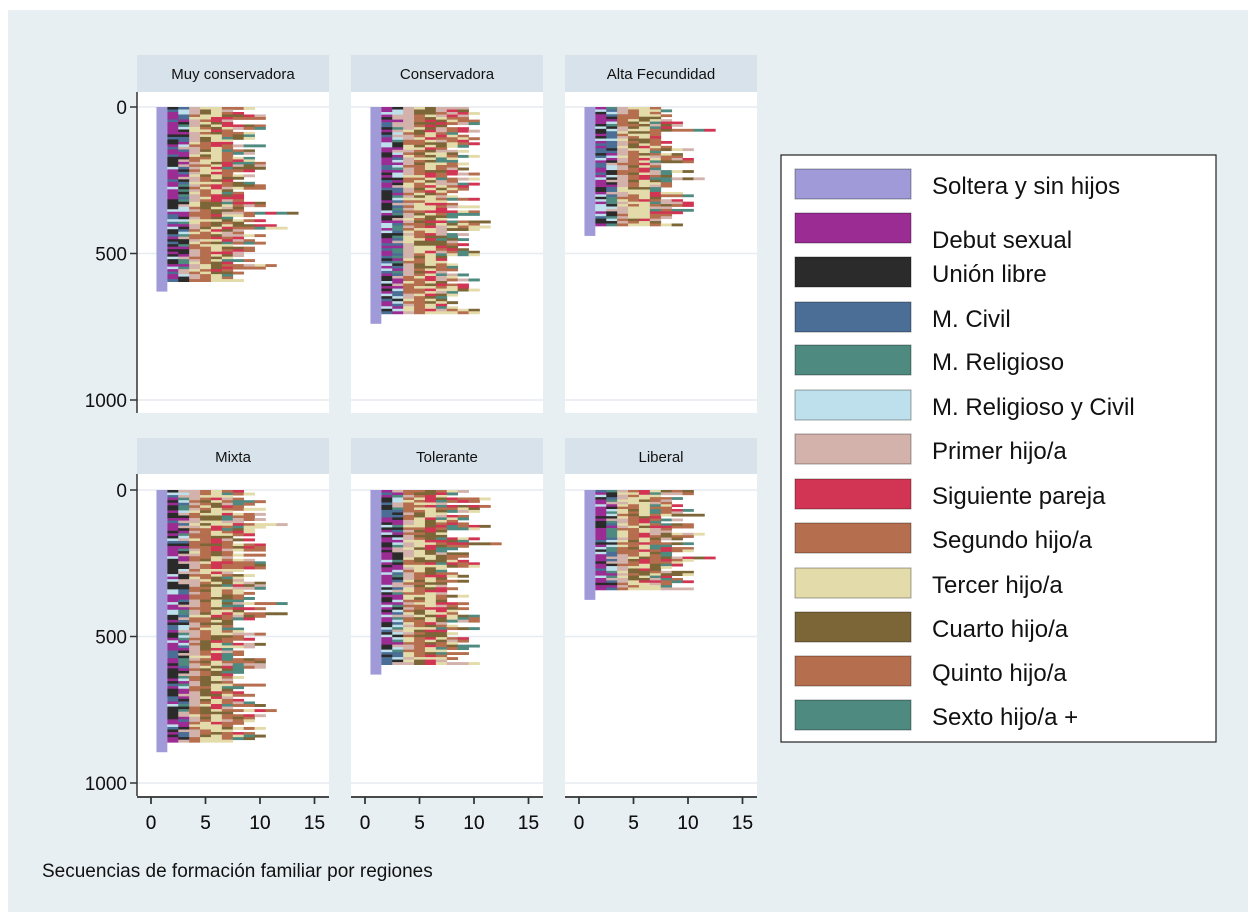 The height and width of the screenshot is (915, 1249). I want to click on legend-swatch, so click(853, 184).